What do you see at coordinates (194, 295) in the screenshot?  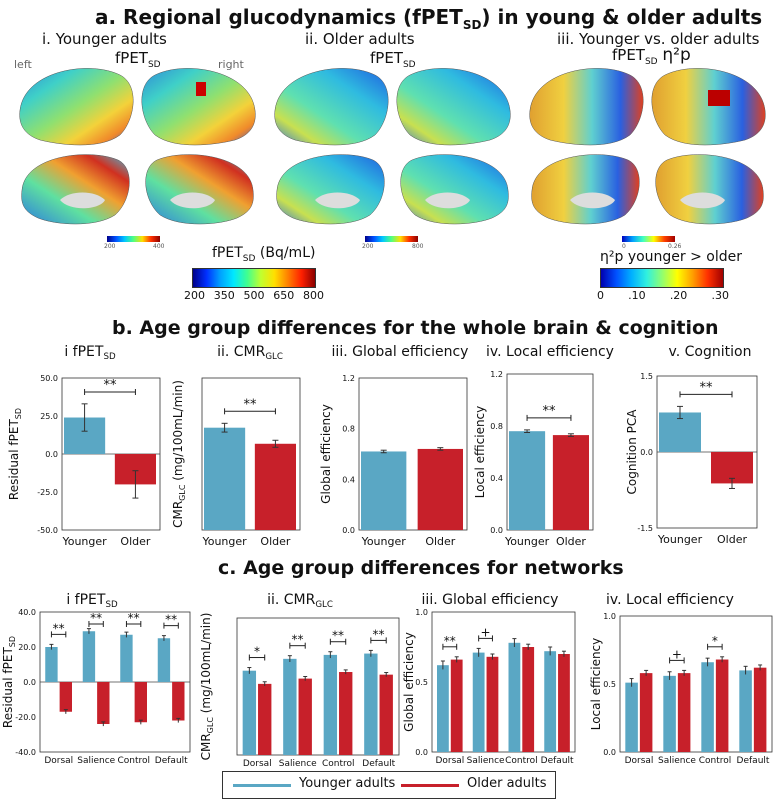 I see `colorbar-fpet-tick: 200` at bounding box center [194, 295].